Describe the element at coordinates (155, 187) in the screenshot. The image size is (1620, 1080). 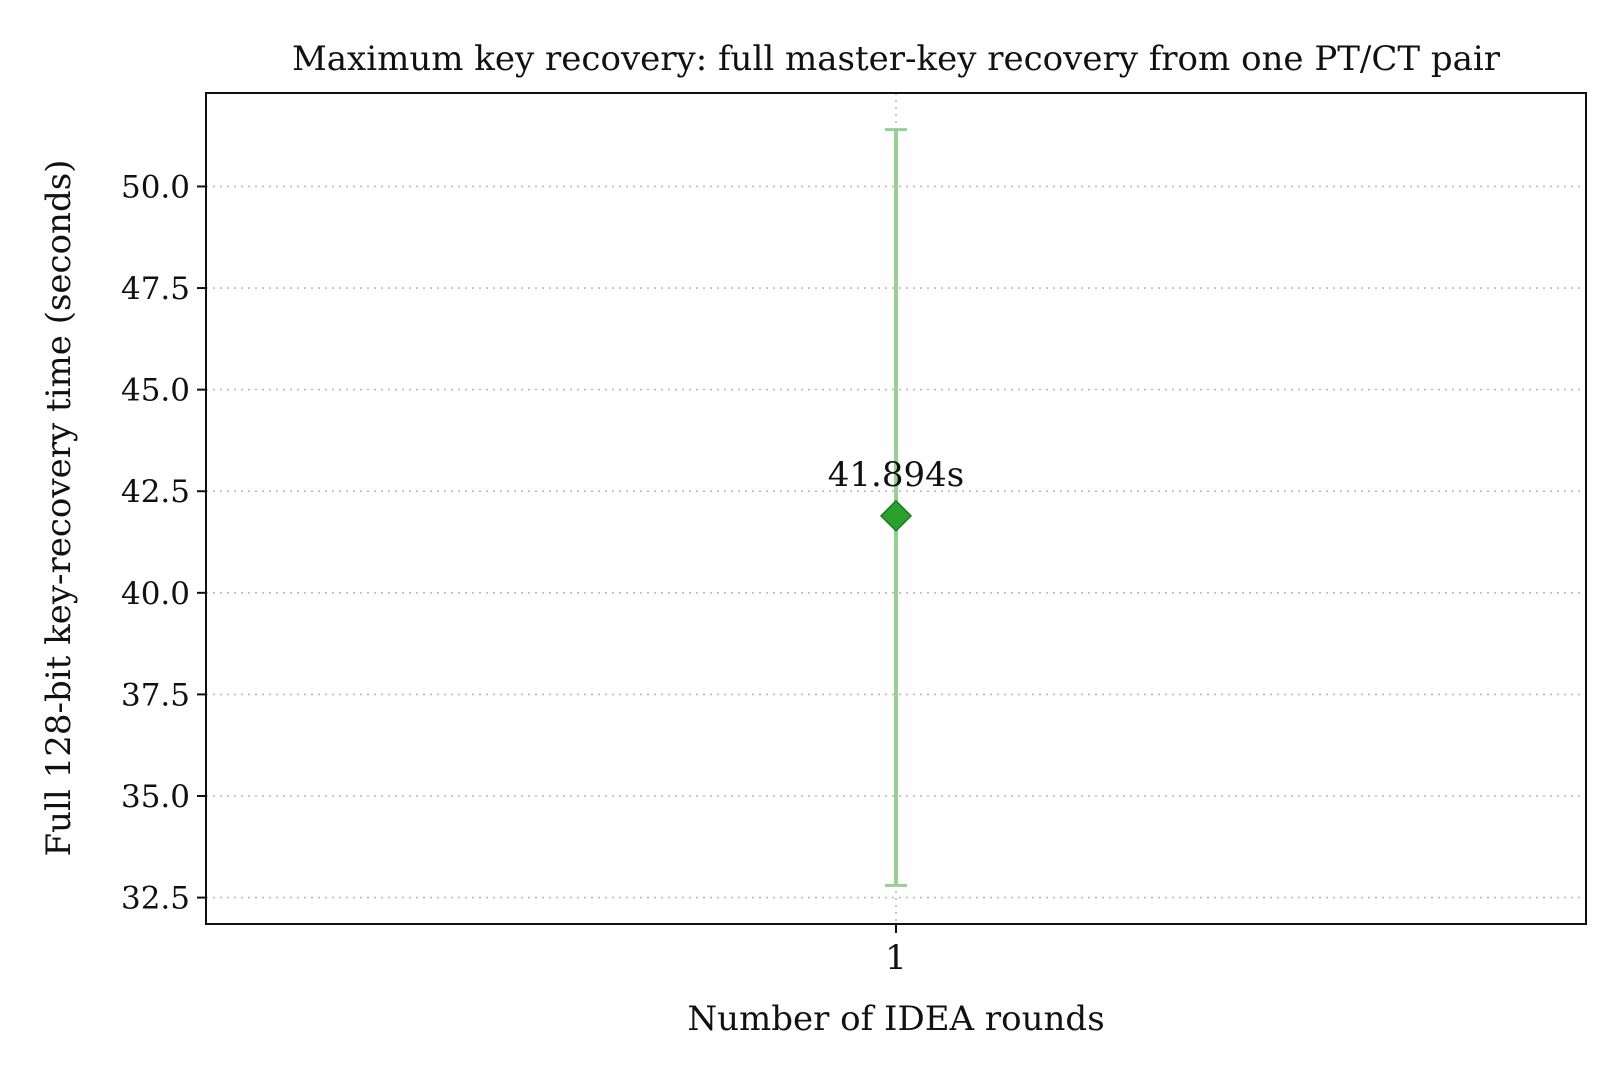
I see `y-tick-label: 50.0` at that location.